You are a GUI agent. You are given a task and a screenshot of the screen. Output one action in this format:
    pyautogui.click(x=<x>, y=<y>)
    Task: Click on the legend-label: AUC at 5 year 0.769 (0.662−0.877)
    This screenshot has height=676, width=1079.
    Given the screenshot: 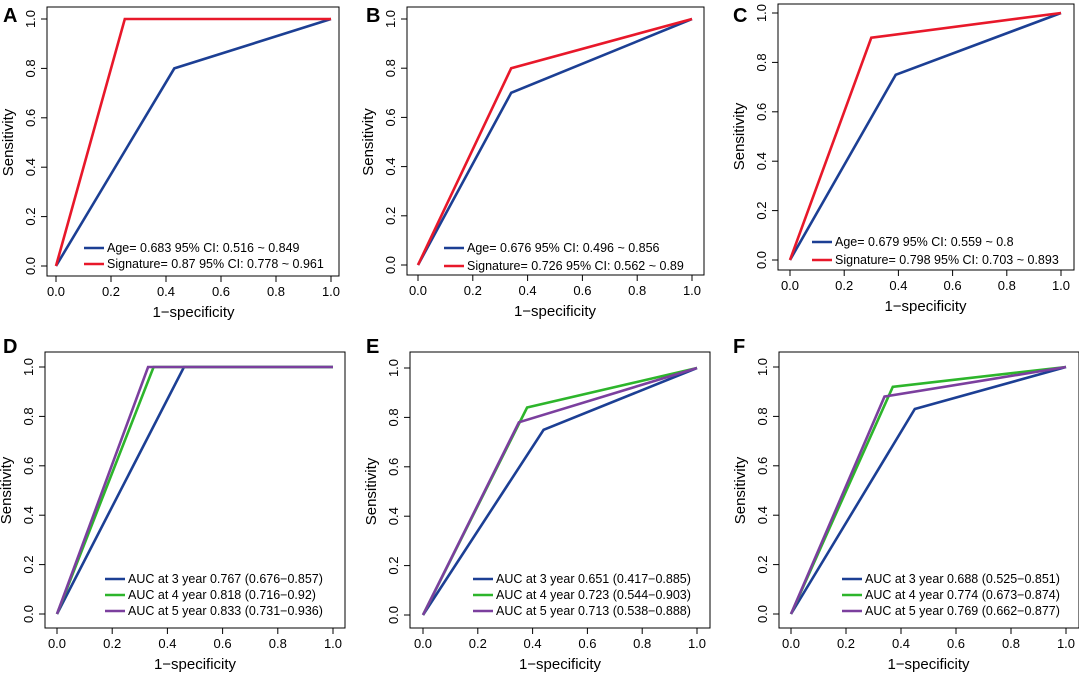 What is the action you would take?
    pyautogui.click(x=962, y=611)
    